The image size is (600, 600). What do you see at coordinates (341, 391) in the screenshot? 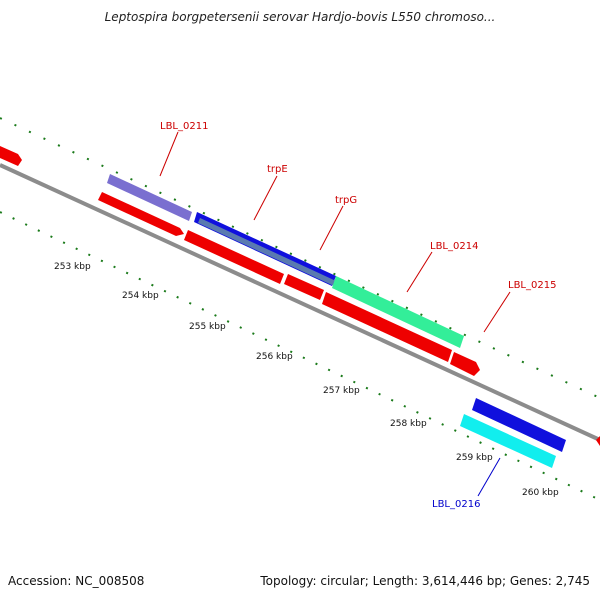
I see `kbp-label: 257 kbp` at bounding box center [341, 391].